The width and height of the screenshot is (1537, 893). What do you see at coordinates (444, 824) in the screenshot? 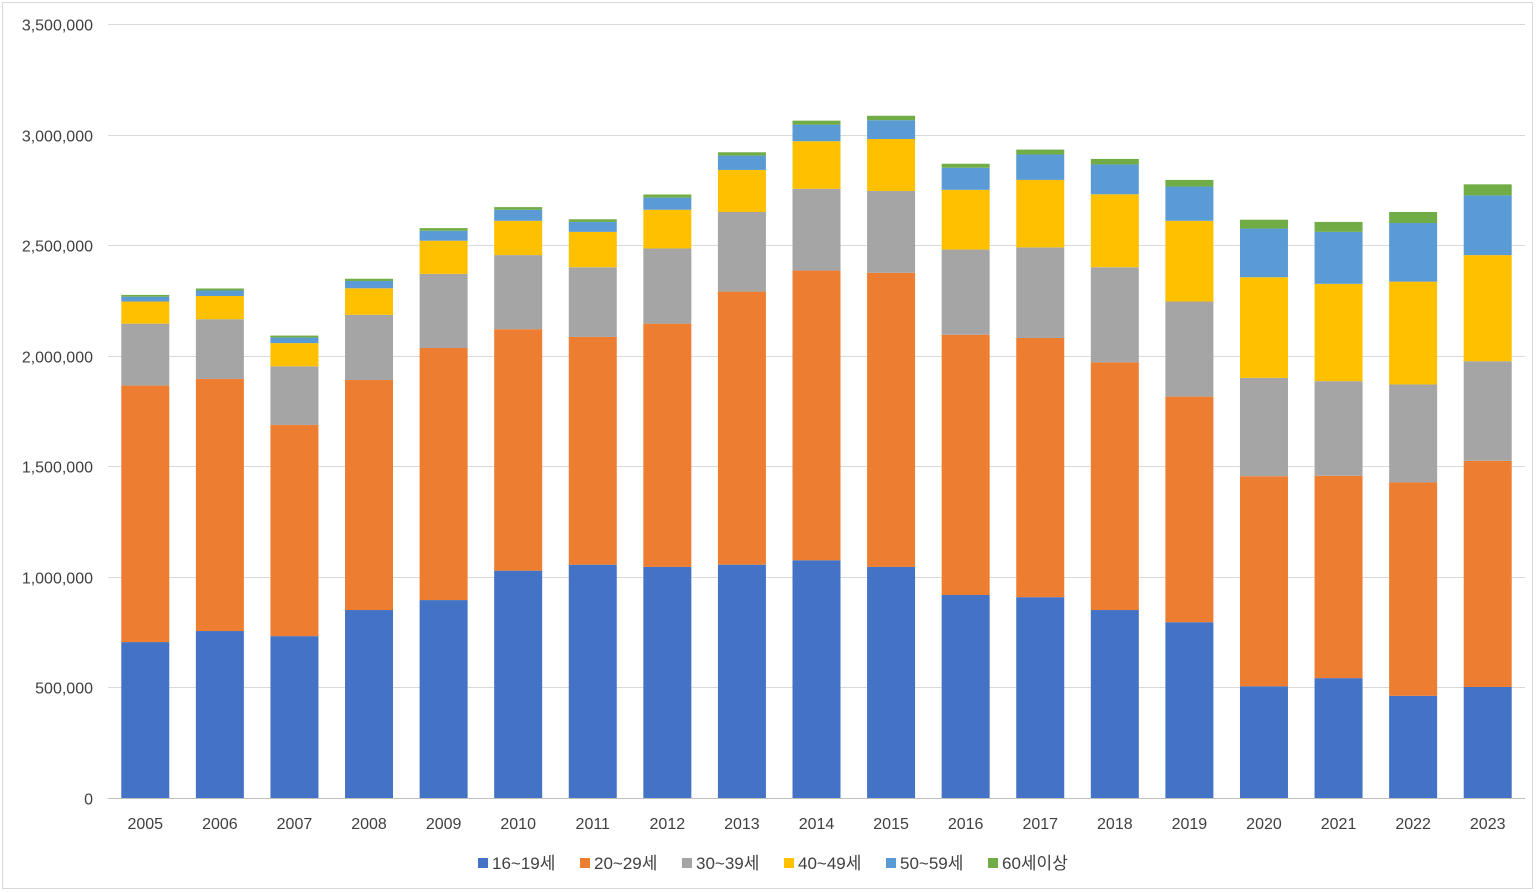
I see `x-tick-label: 2009` at bounding box center [444, 824].